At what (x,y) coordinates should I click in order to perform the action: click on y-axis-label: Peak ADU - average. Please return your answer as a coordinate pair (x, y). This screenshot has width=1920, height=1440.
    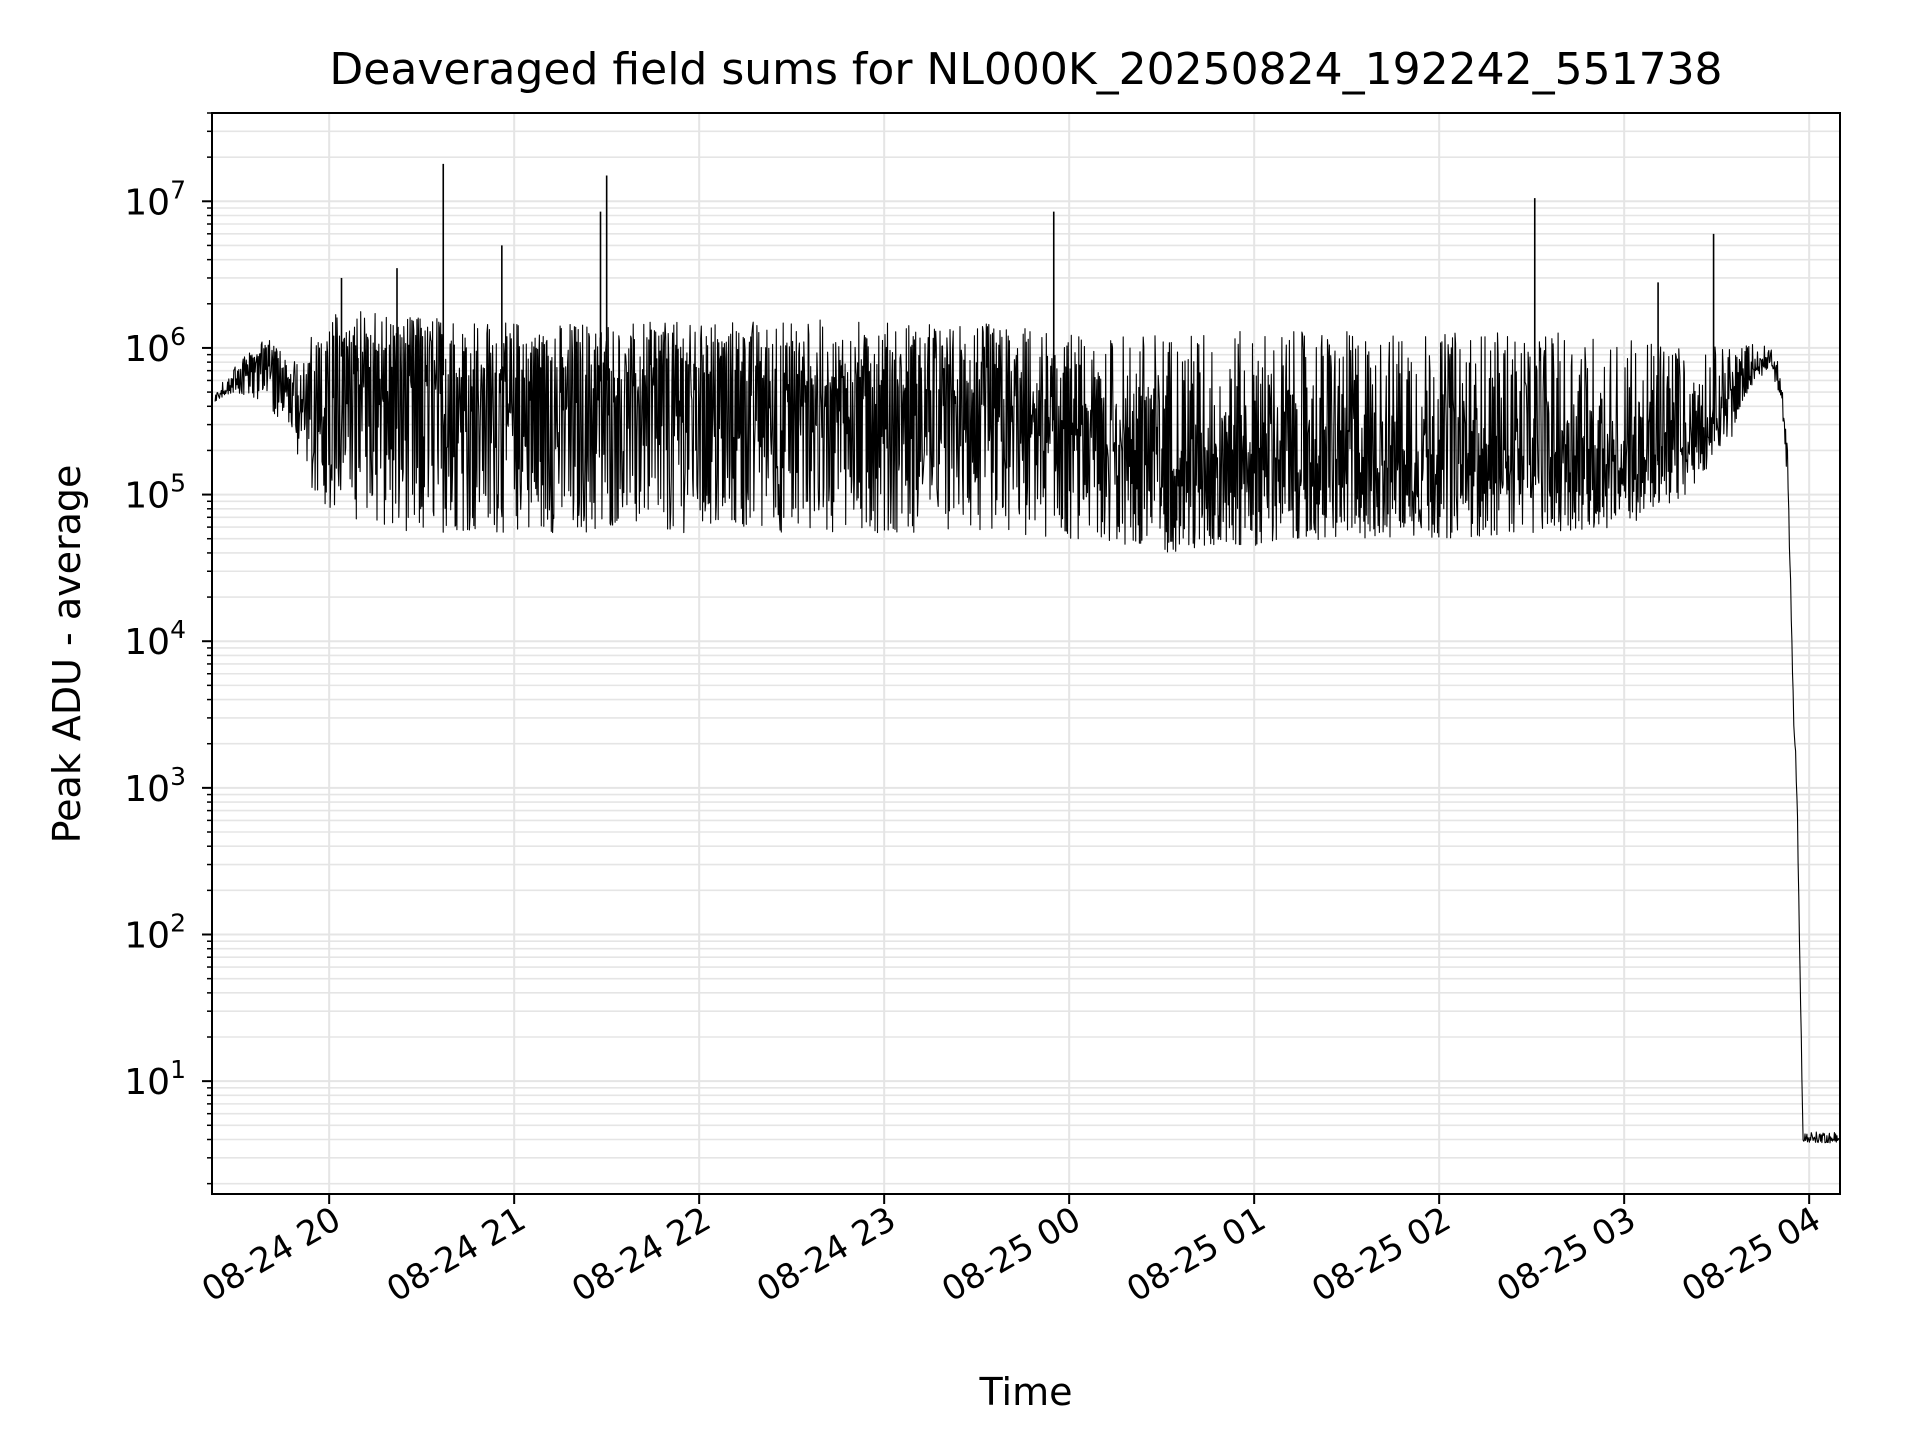
    Looking at the image, I should click on (67, 654).